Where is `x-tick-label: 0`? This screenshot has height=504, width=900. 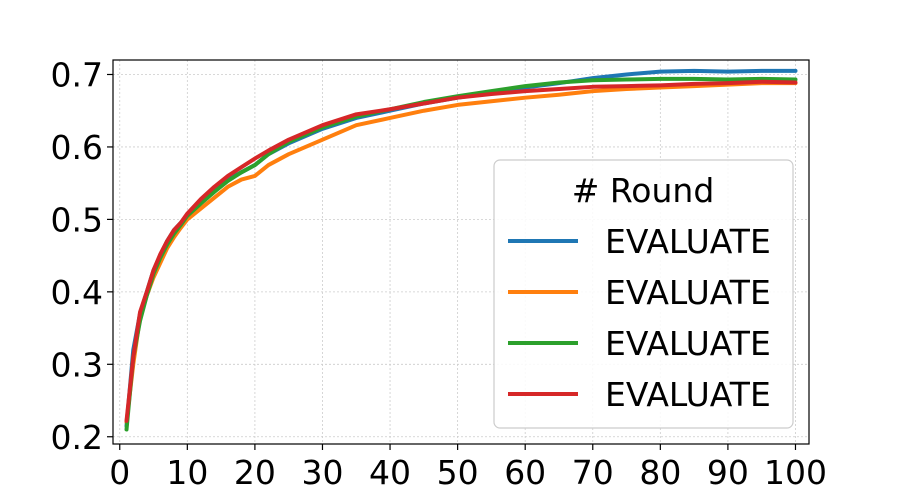 x-tick-label: 0 is located at coordinates (119, 472).